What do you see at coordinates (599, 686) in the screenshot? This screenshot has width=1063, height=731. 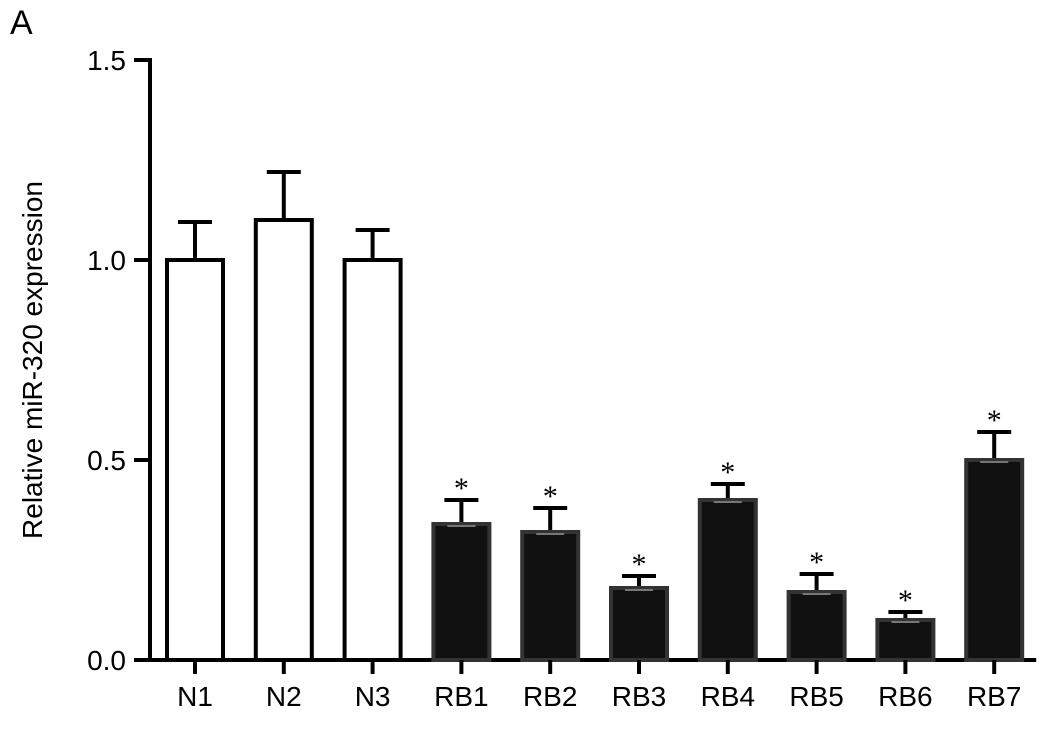 I see `x-ticks: N1 N2 N3 RB1 RB2 RB3 RB4 RB5 RB6 RB7` at bounding box center [599, 686].